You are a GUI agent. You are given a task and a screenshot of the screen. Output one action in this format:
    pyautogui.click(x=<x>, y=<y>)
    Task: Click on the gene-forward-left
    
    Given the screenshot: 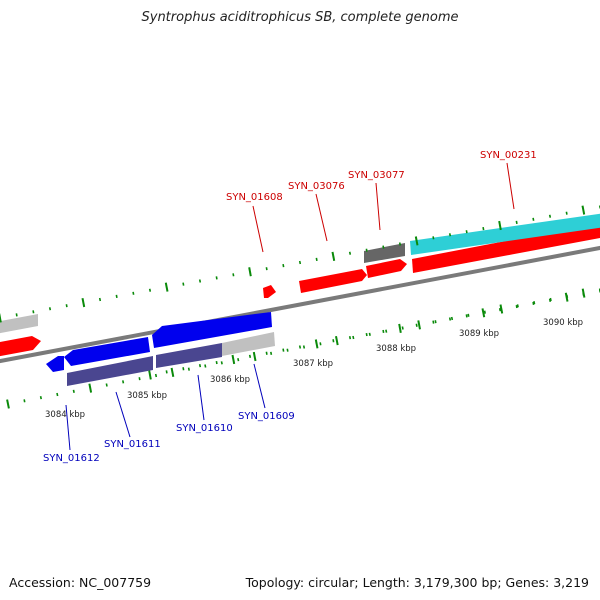 What is the action you would take?
    pyautogui.click(x=20, y=346)
    